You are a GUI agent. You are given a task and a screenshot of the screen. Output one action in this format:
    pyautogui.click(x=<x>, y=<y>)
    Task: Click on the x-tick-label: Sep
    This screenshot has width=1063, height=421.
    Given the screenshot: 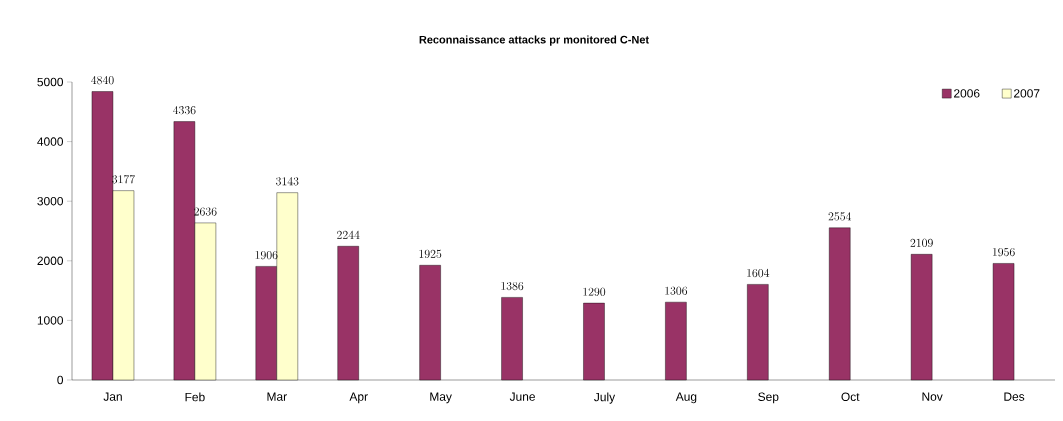 What is the action you would take?
    pyautogui.click(x=768, y=398)
    